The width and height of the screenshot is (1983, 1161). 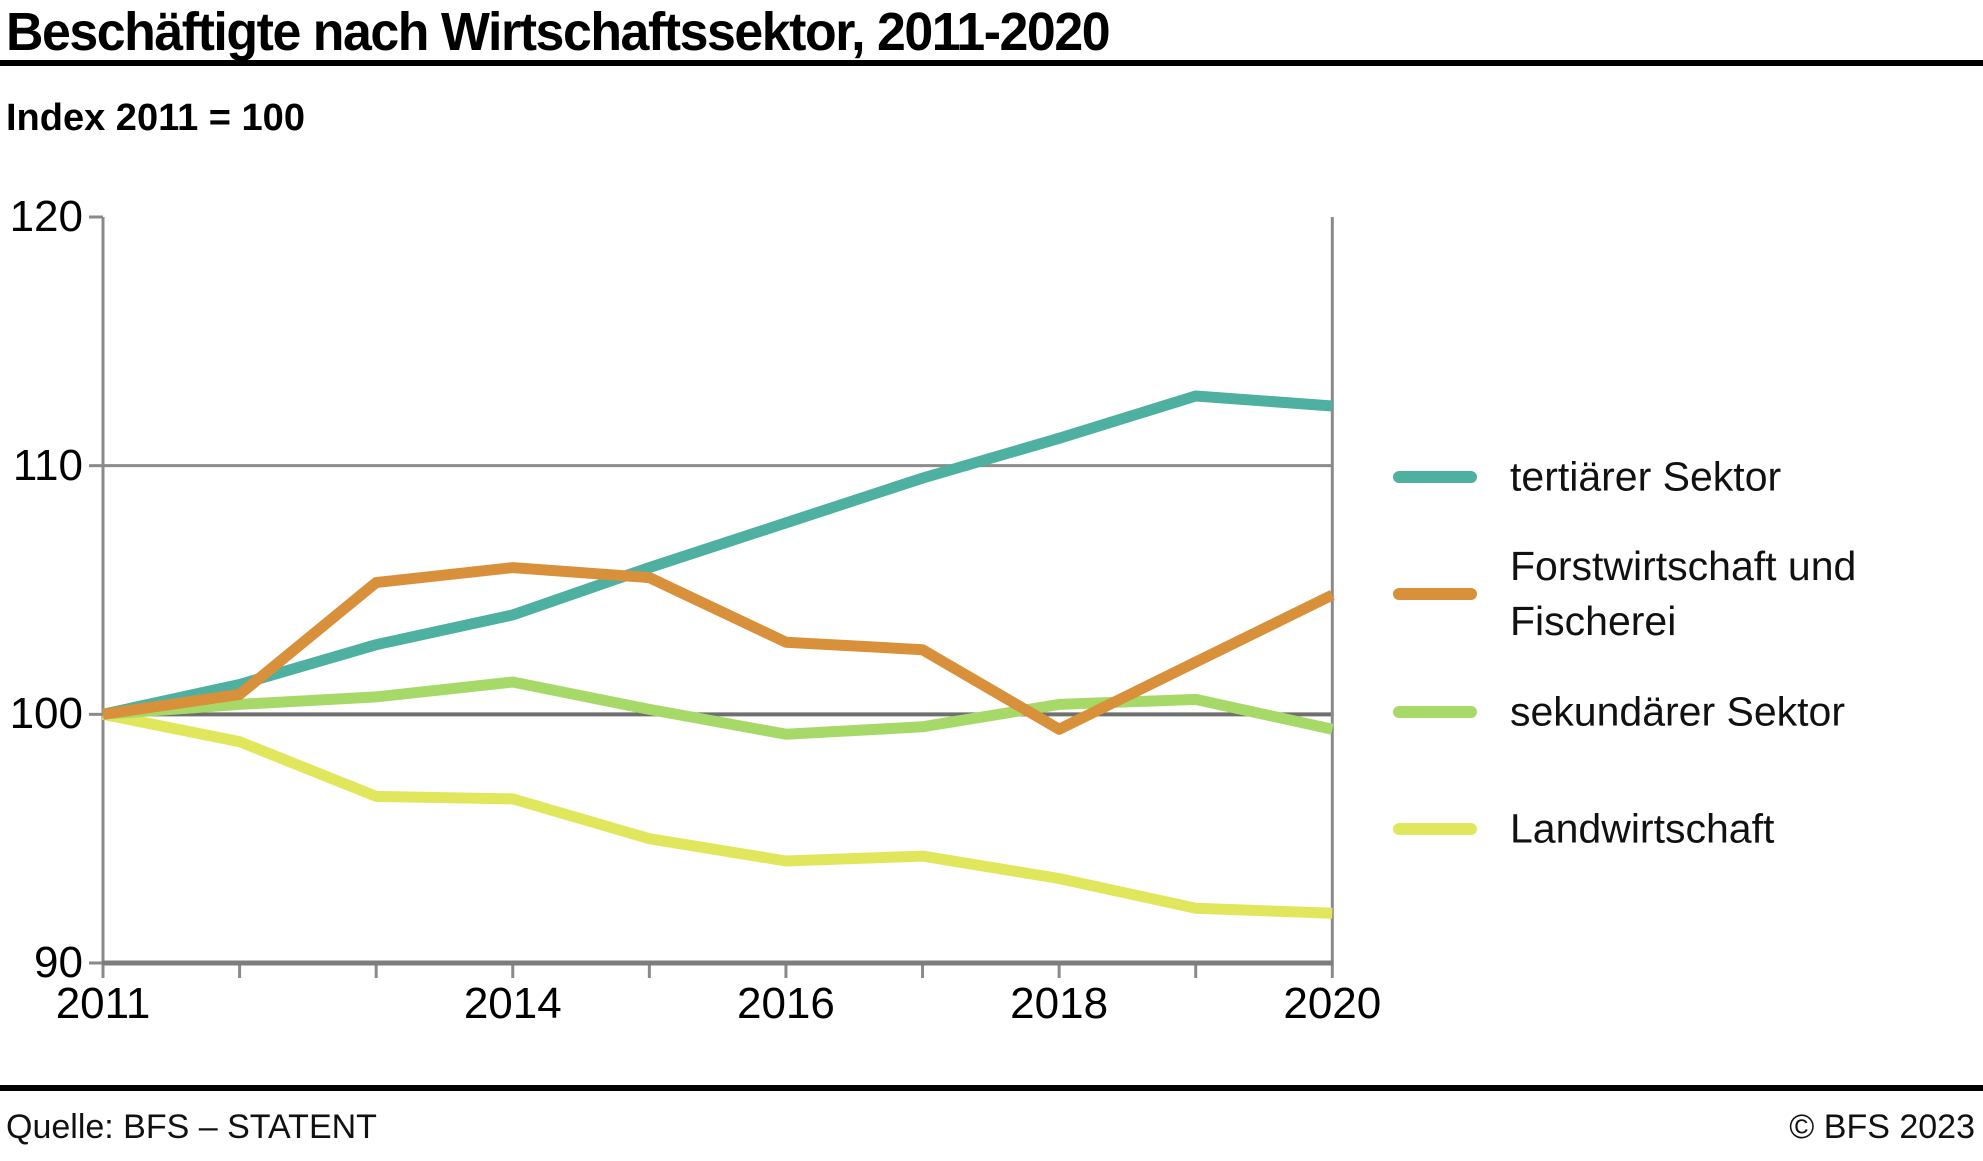 What do you see at coordinates (191, 1127) in the screenshot?
I see `source-text: Quelle: BFS – STATENT` at bounding box center [191, 1127].